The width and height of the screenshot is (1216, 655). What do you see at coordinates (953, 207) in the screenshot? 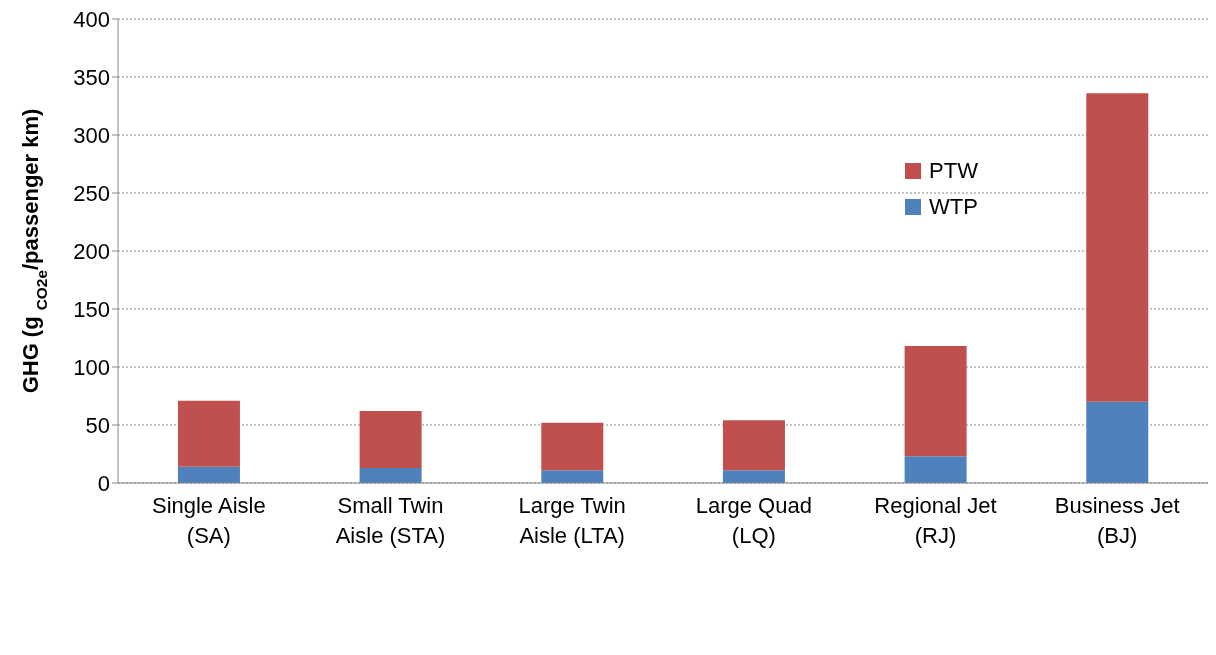
I see `legend-label: WTP` at bounding box center [953, 207].